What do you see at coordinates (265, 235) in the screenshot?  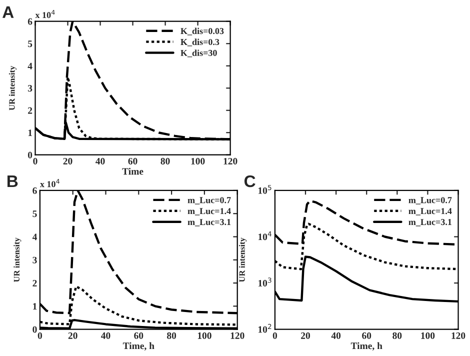 I see `y-tick-label: 10$^{4}$` at bounding box center [265, 235].